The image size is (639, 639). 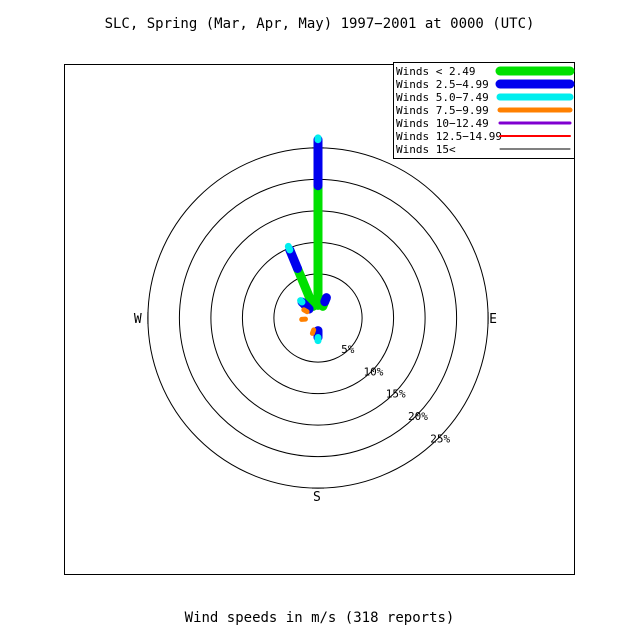 What do you see at coordinates (348, 349) in the screenshot?
I see `ring-label-5: 5%` at bounding box center [348, 349].